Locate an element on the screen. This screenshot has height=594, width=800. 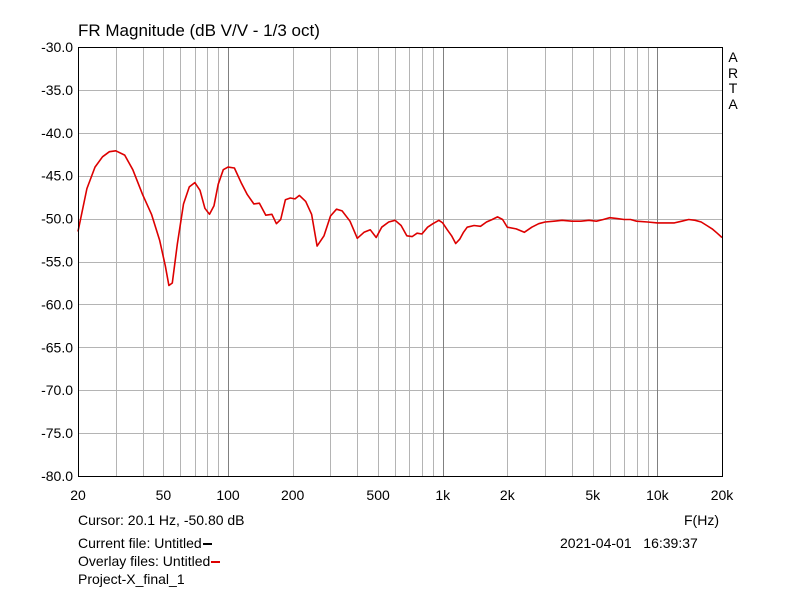
x-tick-label: 50 is located at coordinates (164, 495).